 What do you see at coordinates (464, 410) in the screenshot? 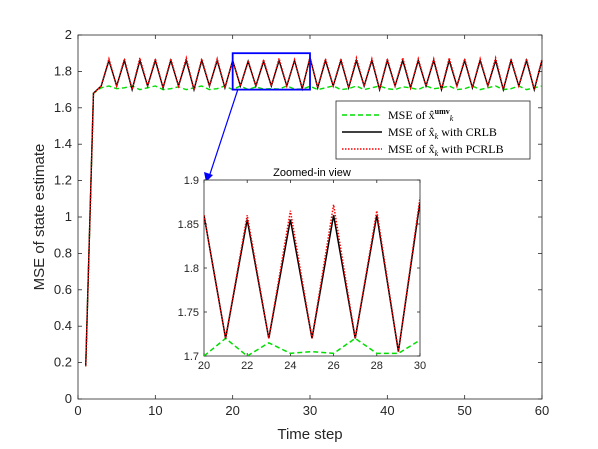
I see `x-tick-label: 50` at bounding box center [464, 410].